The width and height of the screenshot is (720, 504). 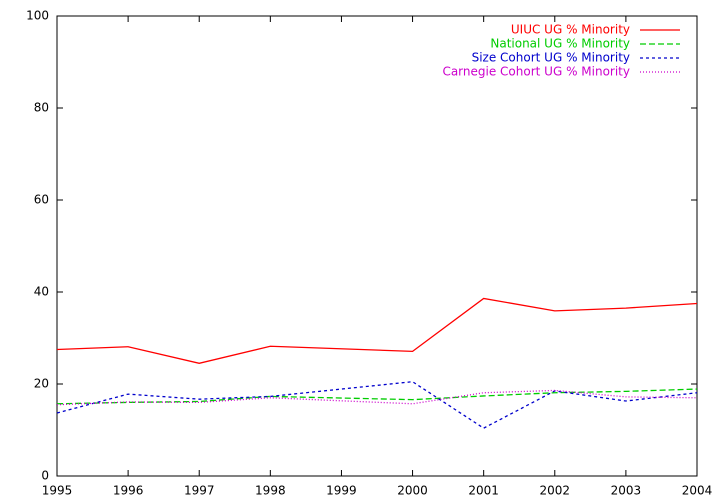 I want to click on legend-label: UIUC UG % Minority, so click(x=570, y=30).